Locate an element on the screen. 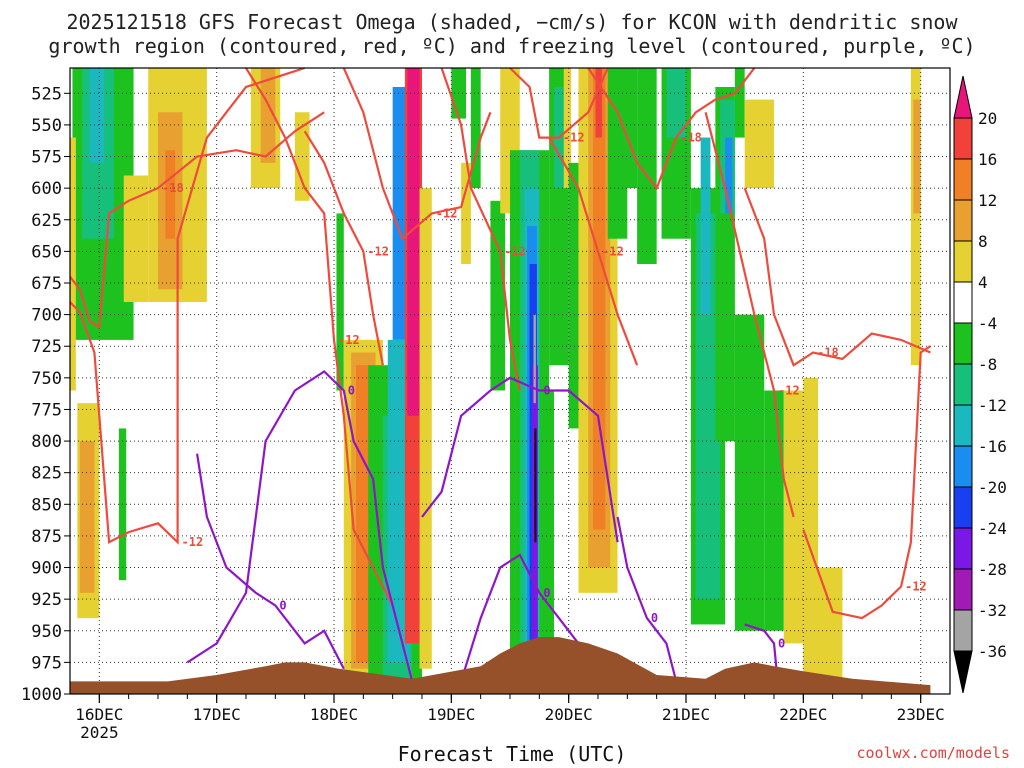  x-tick-label-5: 21DEC is located at coordinates (686, 714).